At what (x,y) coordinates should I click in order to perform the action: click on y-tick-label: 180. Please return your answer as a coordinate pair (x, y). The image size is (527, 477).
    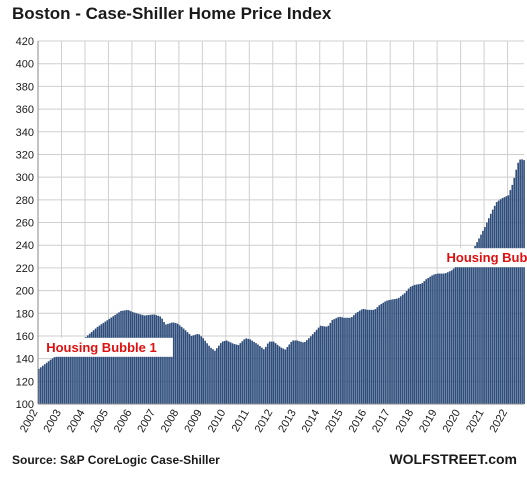
    Looking at the image, I should click on (25, 314).